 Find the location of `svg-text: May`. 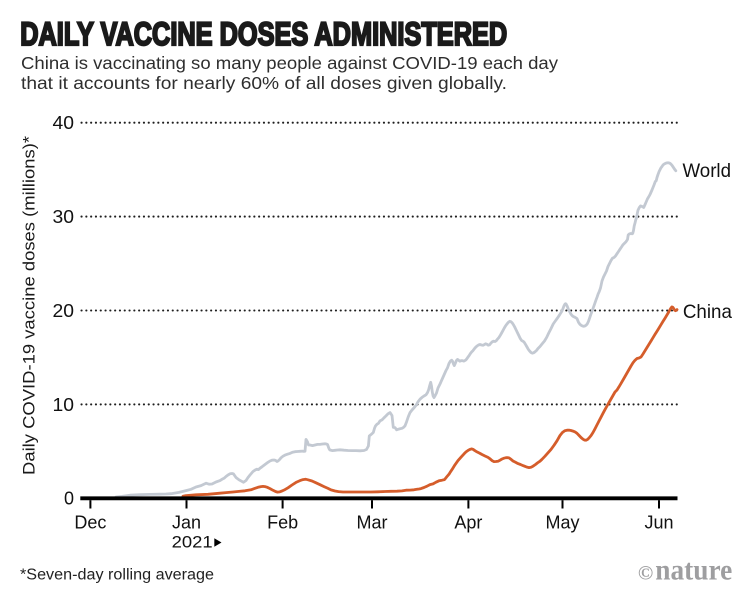

svg-text: May is located at coordinates (562, 523).